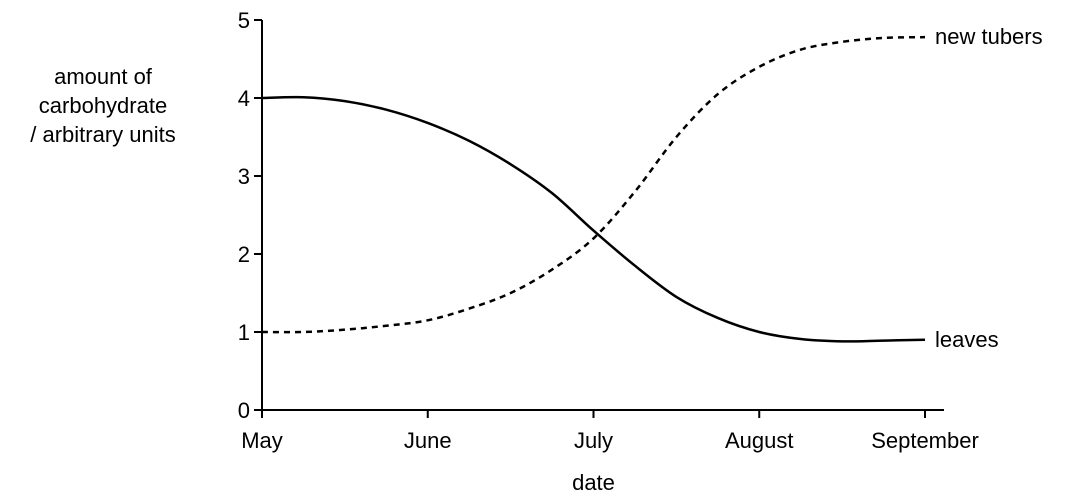 Image resolution: width=1081 pixels, height=501 pixels. What do you see at coordinates (593, 482) in the screenshot?
I see `x-axis-title: date` at bounding box center [593, 482].